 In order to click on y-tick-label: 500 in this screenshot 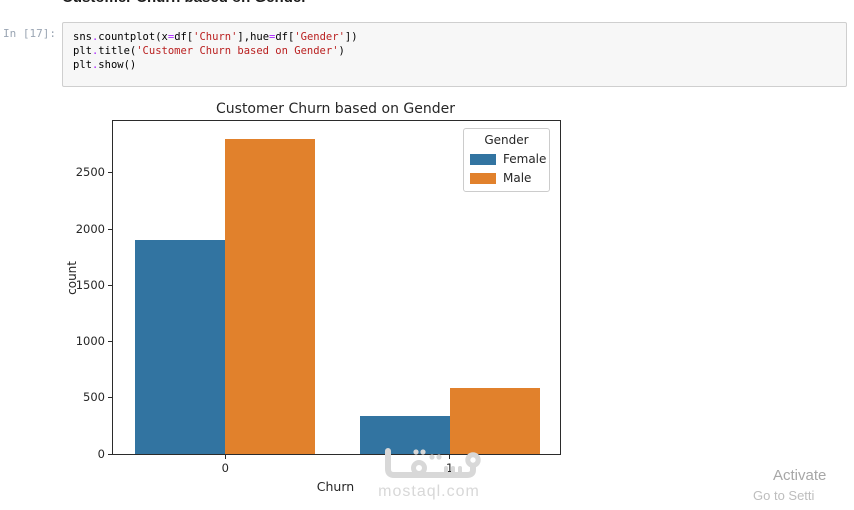, I will do `click(94, 397)`.